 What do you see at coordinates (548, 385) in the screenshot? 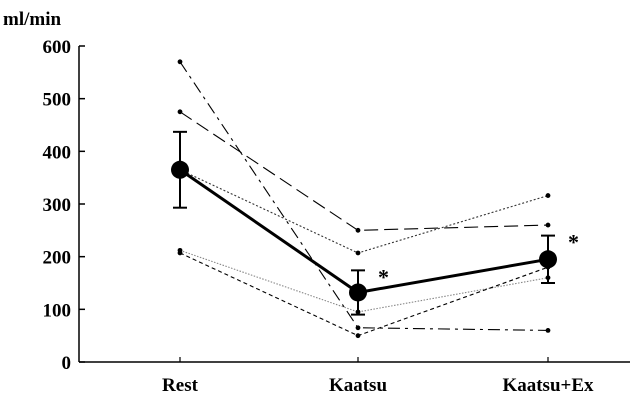
I see `x-tick-label: Kaatsu+Ex` at bounding box center [548, 385].